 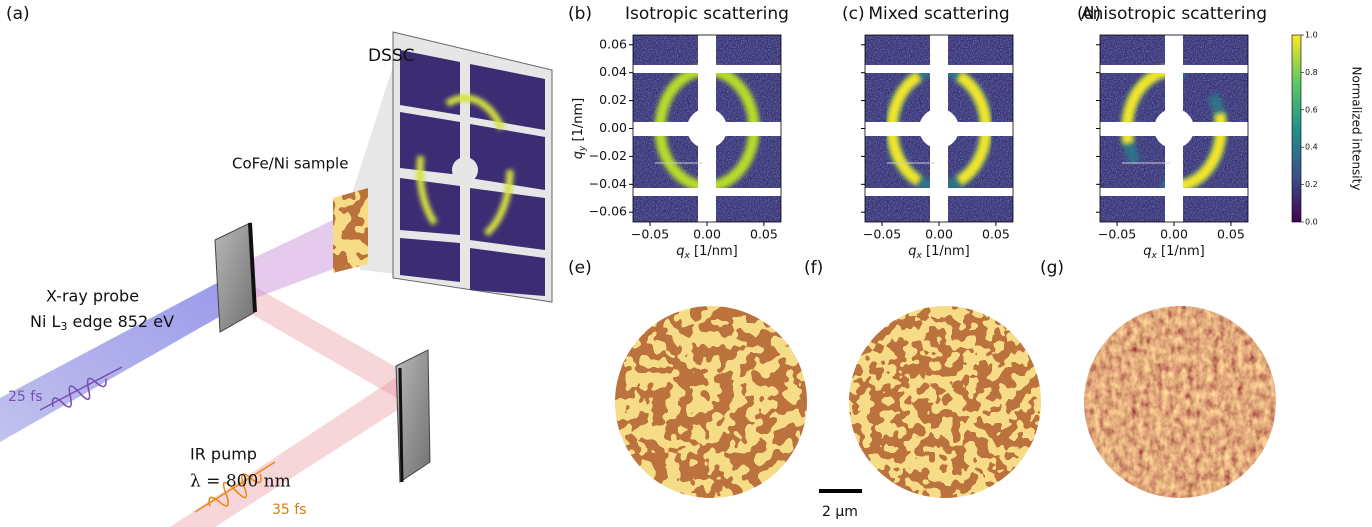 What do you see at coordinates (1327, 129) in the screenshot?
I see `colorbar: 0.0 0.2 0.4 0.6 0.8 1.0 Normalized intensity` at bounding box center [1327, 129].